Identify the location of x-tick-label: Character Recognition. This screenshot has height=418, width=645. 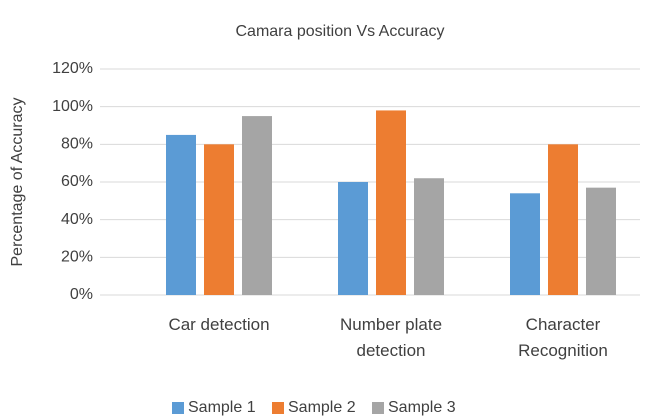
(563, 337).